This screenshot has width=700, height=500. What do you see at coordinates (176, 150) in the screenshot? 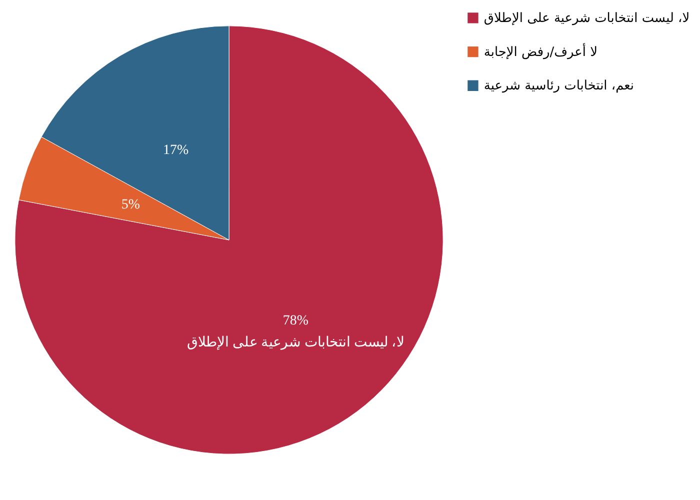
I see `data-label: 17%` at bounding box center [176, 150].